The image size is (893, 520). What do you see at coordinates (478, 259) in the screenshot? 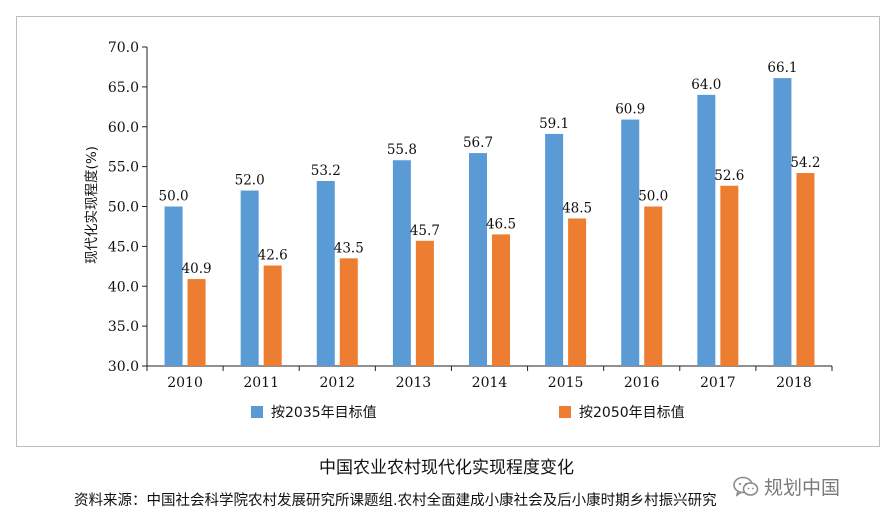
I see `bar-2035-2014` at bounding box center [478, 259].